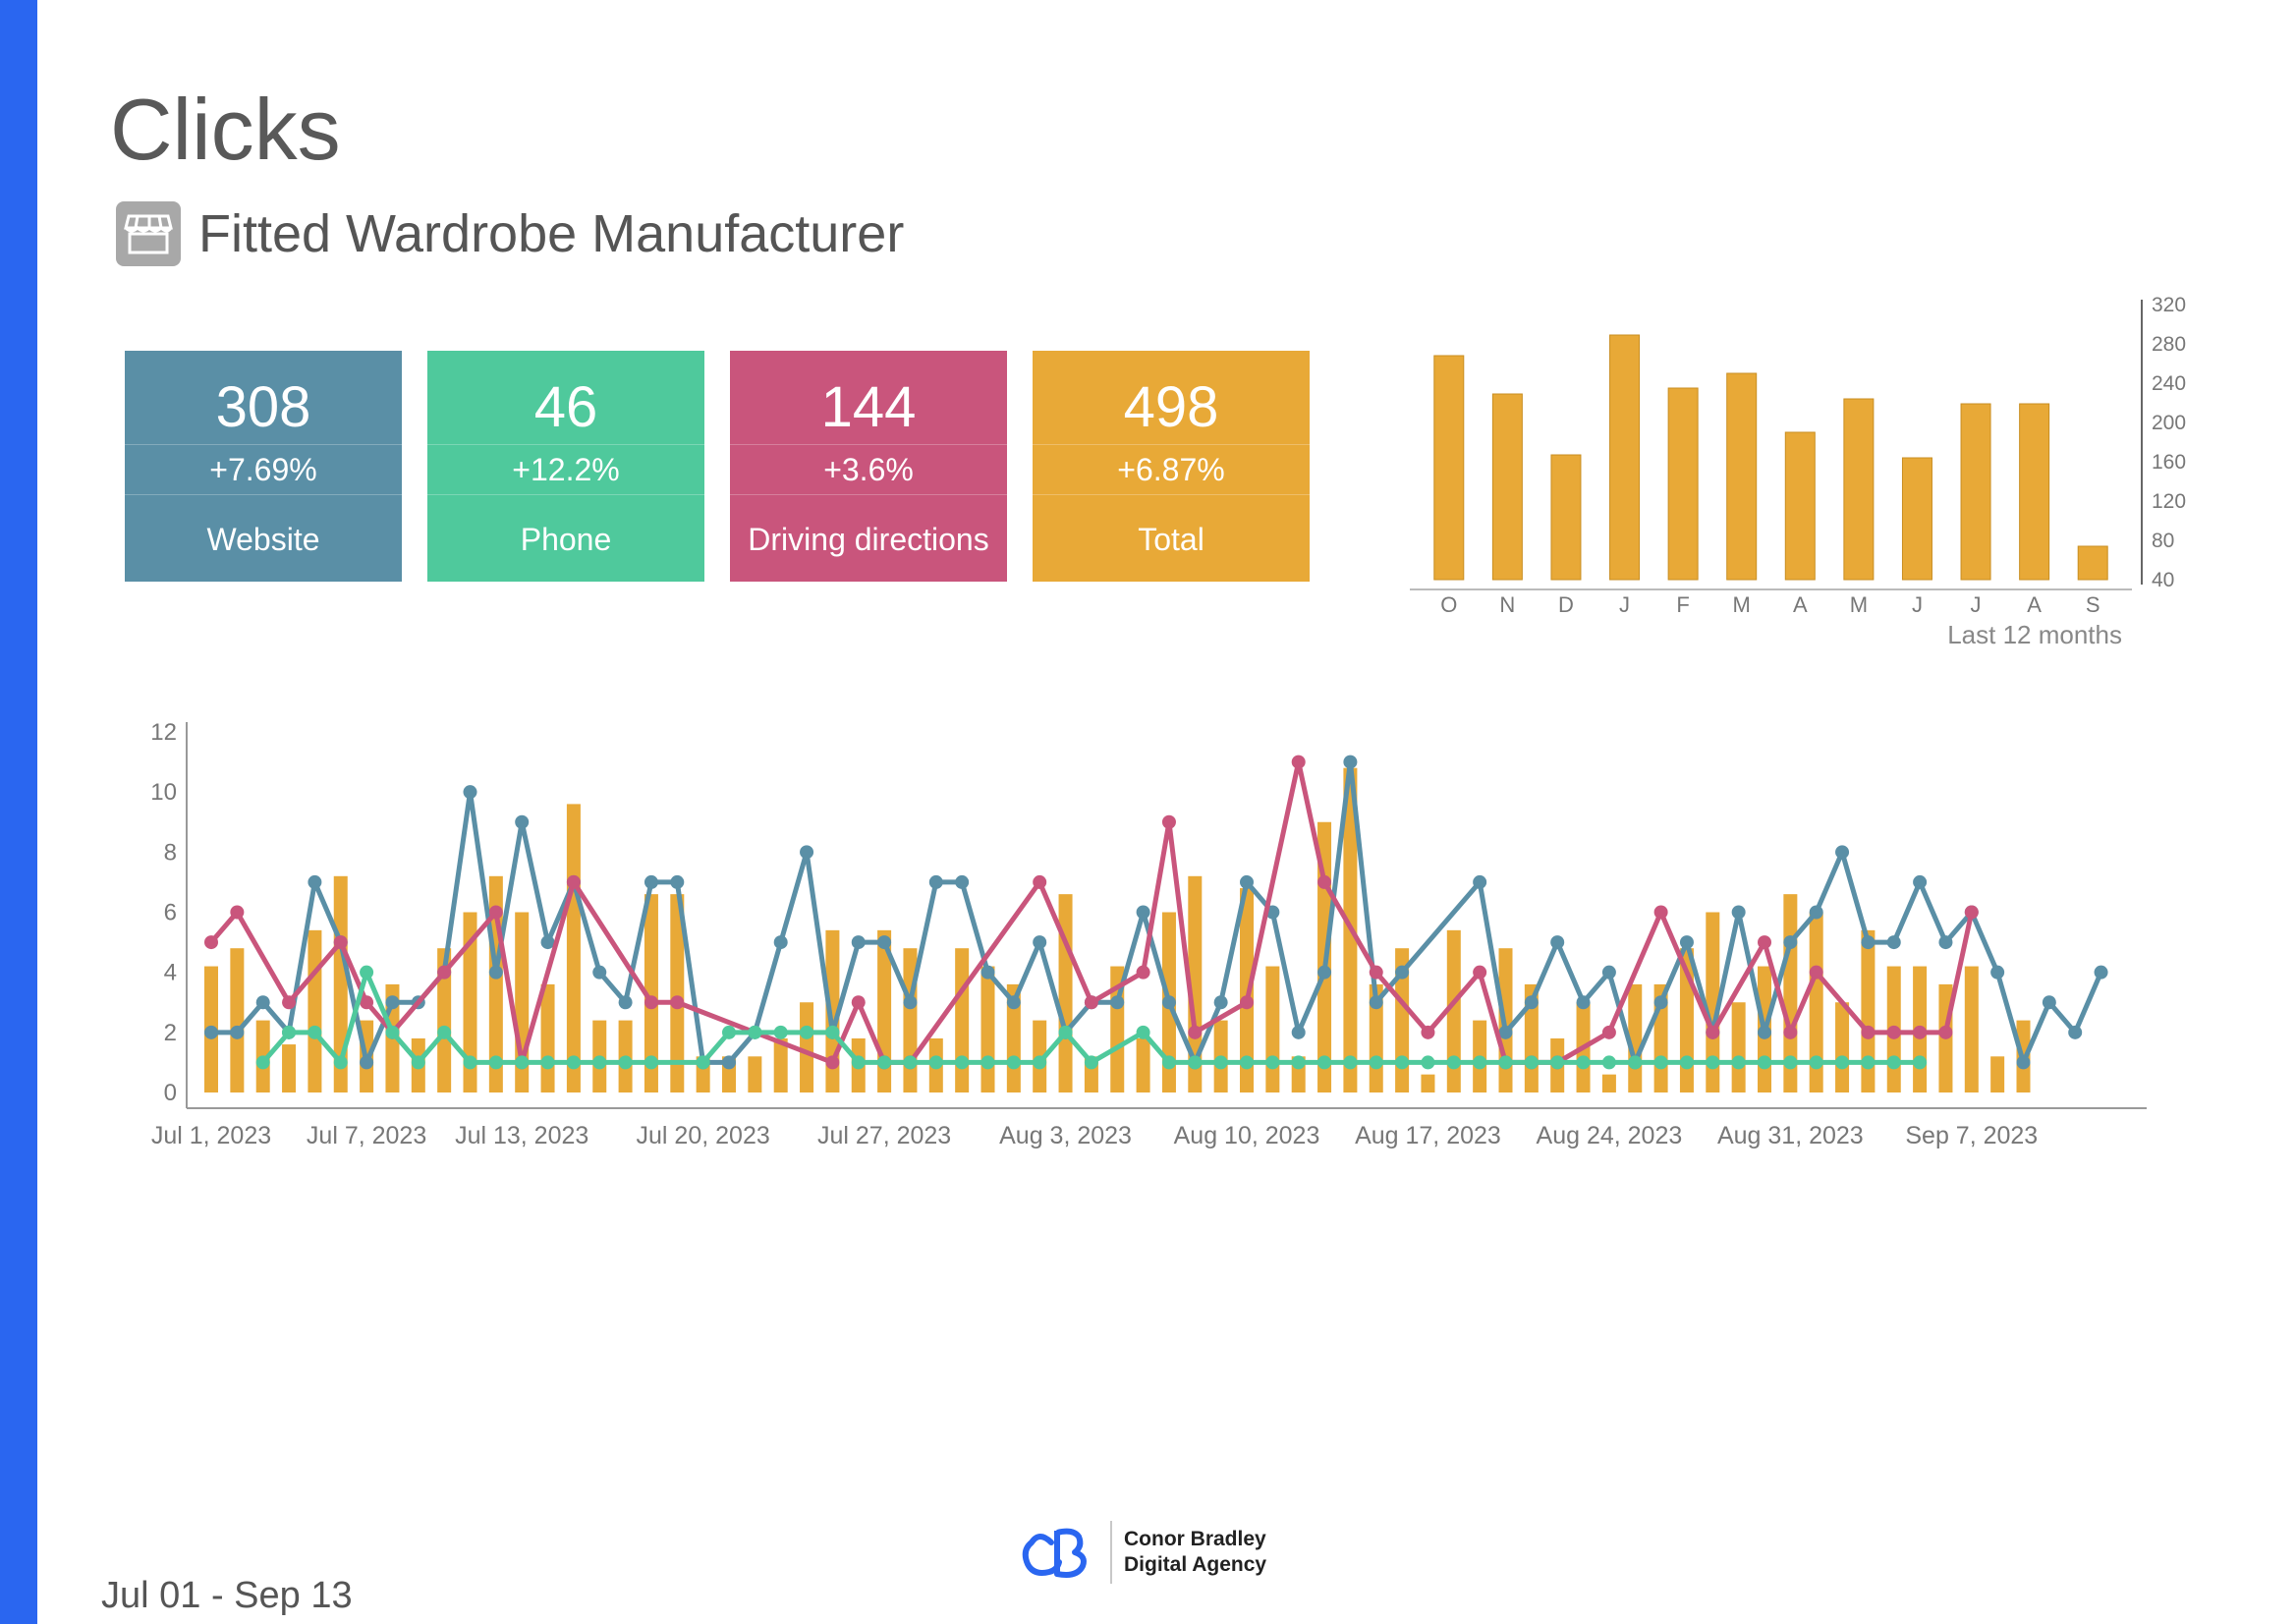  I want to click on kpi-value: 46, so click(565, 407).